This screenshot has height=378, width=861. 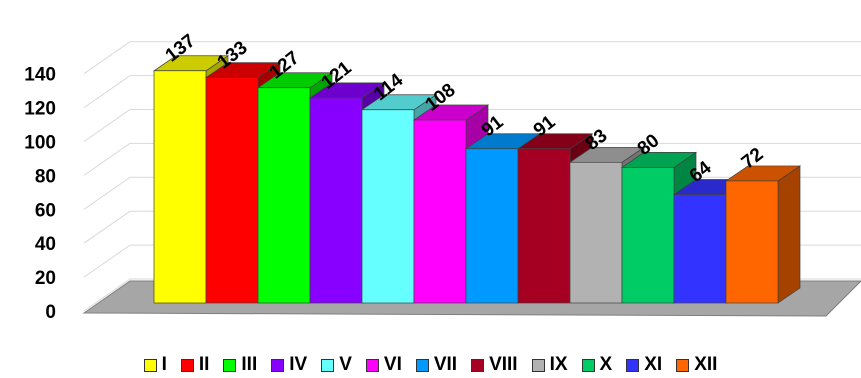 I want to click on y-tick-label: 100, so click(x=40, y=143).